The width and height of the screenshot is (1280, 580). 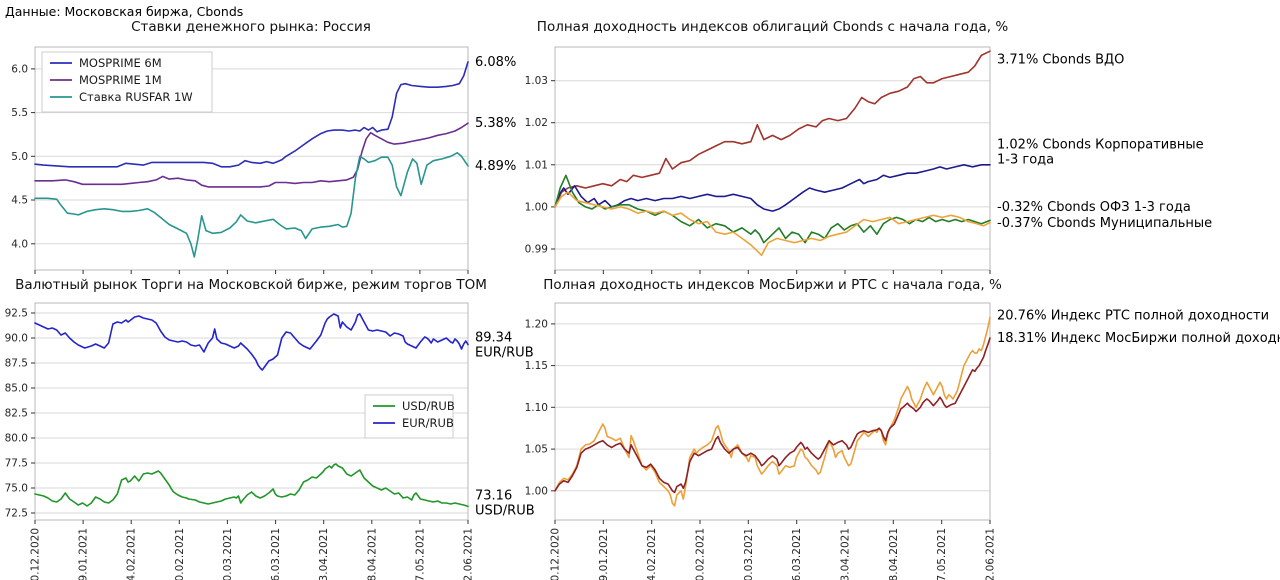 I want to click on series-line-cbonds-muni, so click(x=772, y=224).